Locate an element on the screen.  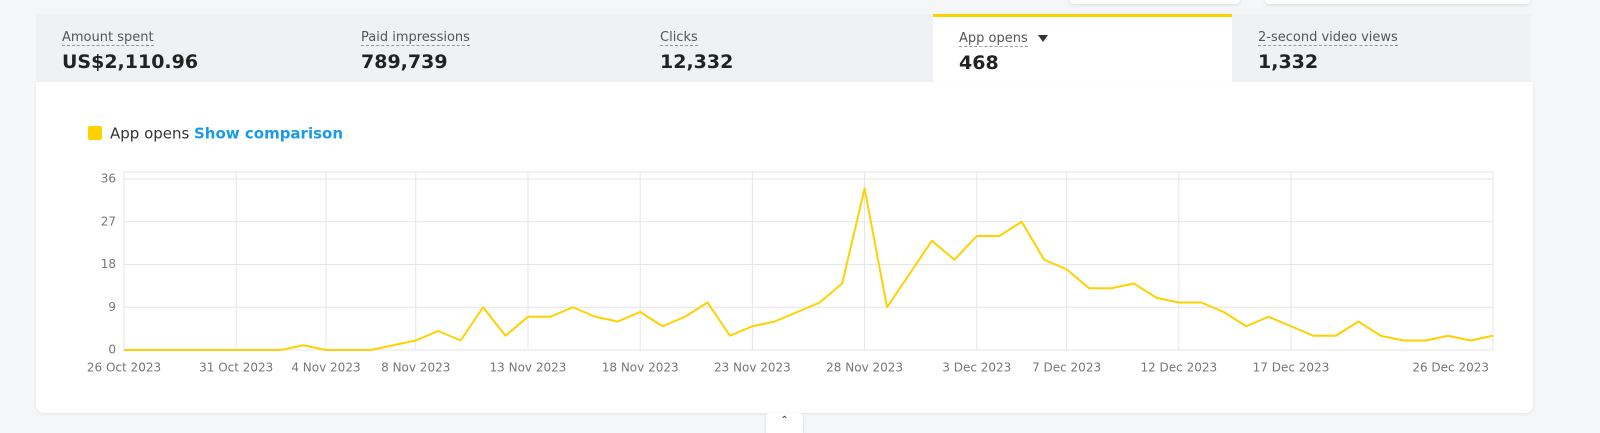
y-tick-label: 36 is located at coordinates (108, 179).